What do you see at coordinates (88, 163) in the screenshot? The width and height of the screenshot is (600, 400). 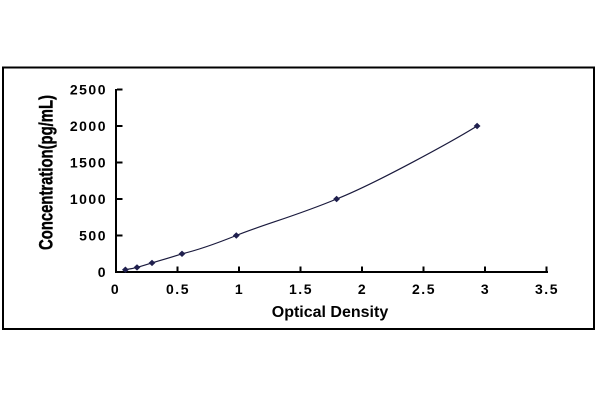 I see `svg-text: 1500` at bounding box center [88, 163].